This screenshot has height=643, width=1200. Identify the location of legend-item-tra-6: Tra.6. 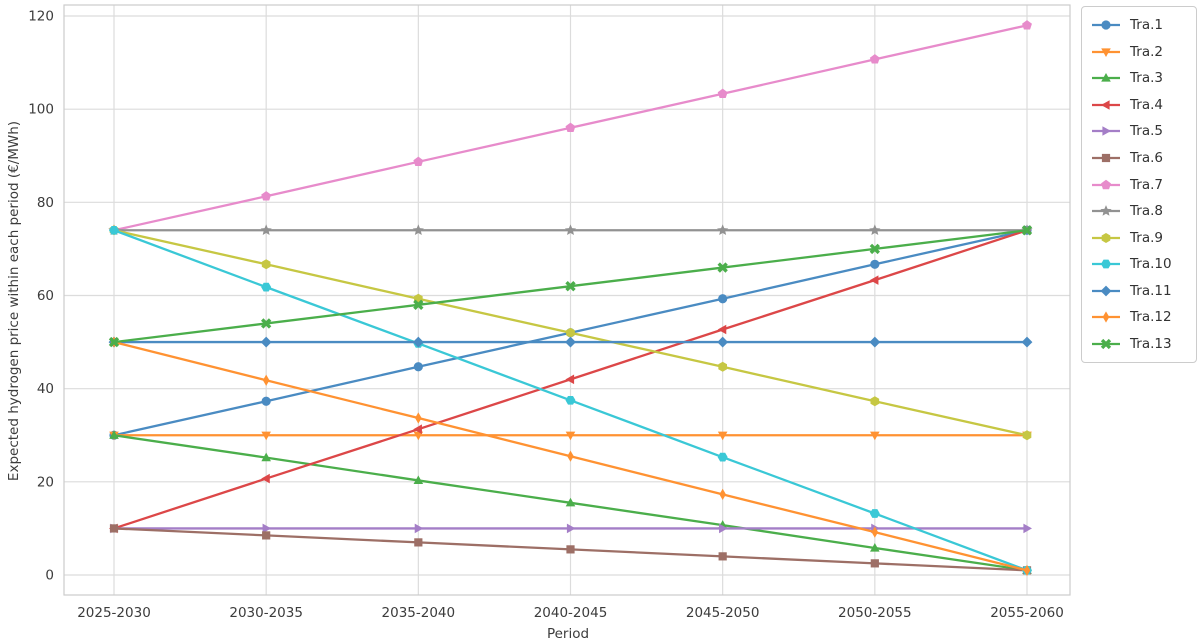
(1139, 158).